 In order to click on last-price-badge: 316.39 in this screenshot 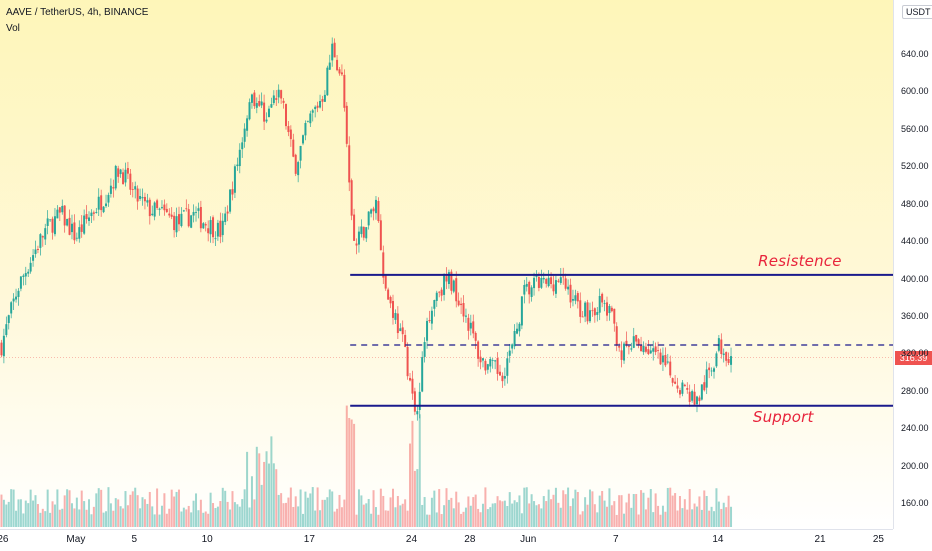, I will do `click(913, 357)`.